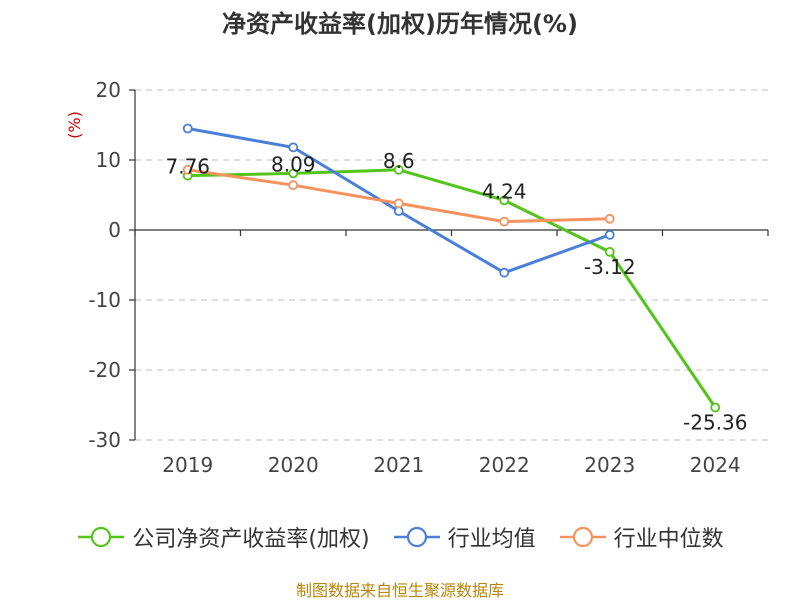 The height and width of the screenshot is (601, 800). I want to click on y-tick-label: -20, so click(104, 370).